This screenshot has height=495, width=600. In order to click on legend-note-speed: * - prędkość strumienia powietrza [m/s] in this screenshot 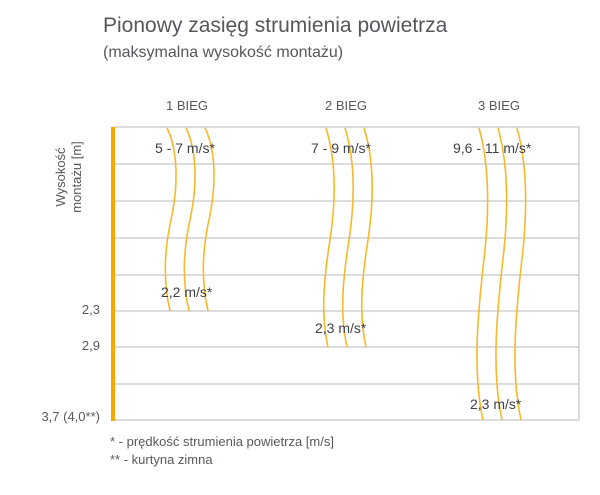, I will do `click(222, 441)`.